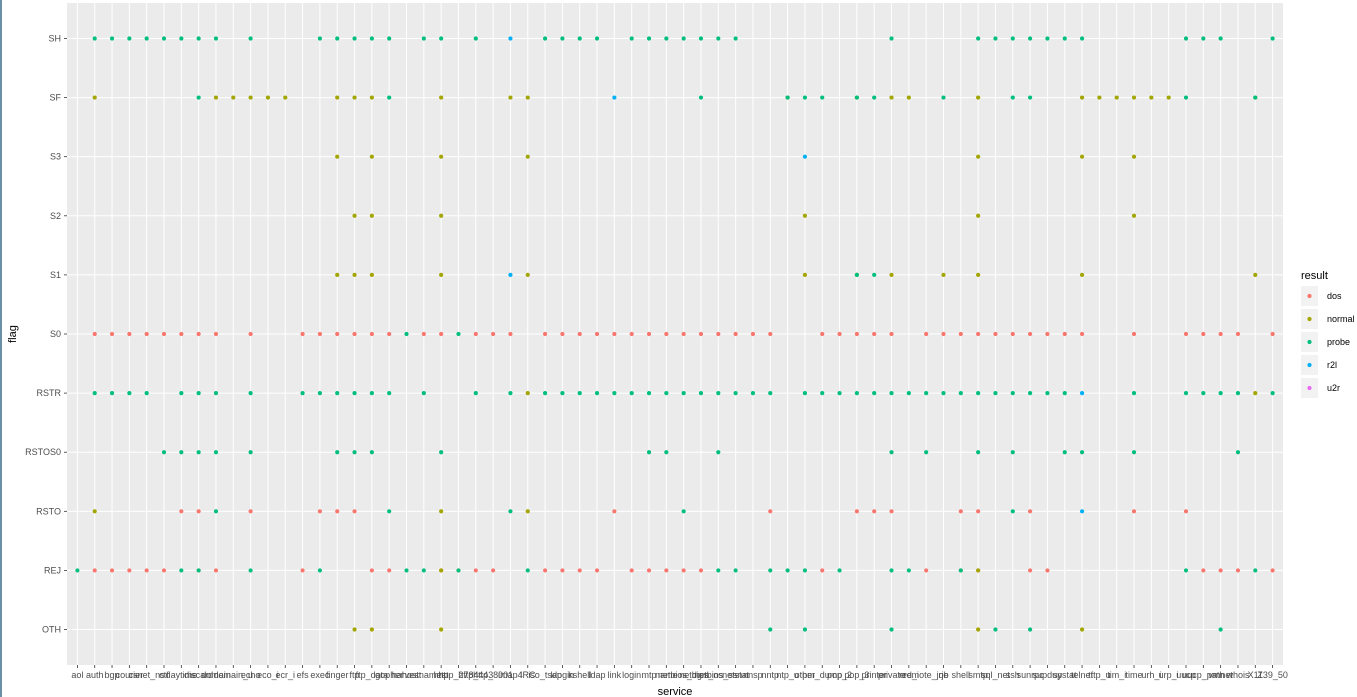 The width and height of the screenshot is (1357, 697). Describe the element at coordinates (528, 675) in the screenshot. I see `x-tick-label: IRC` at that location.